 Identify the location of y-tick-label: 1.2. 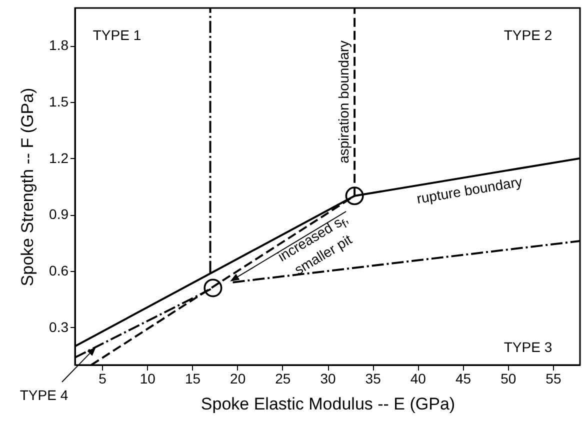
(59, 158).